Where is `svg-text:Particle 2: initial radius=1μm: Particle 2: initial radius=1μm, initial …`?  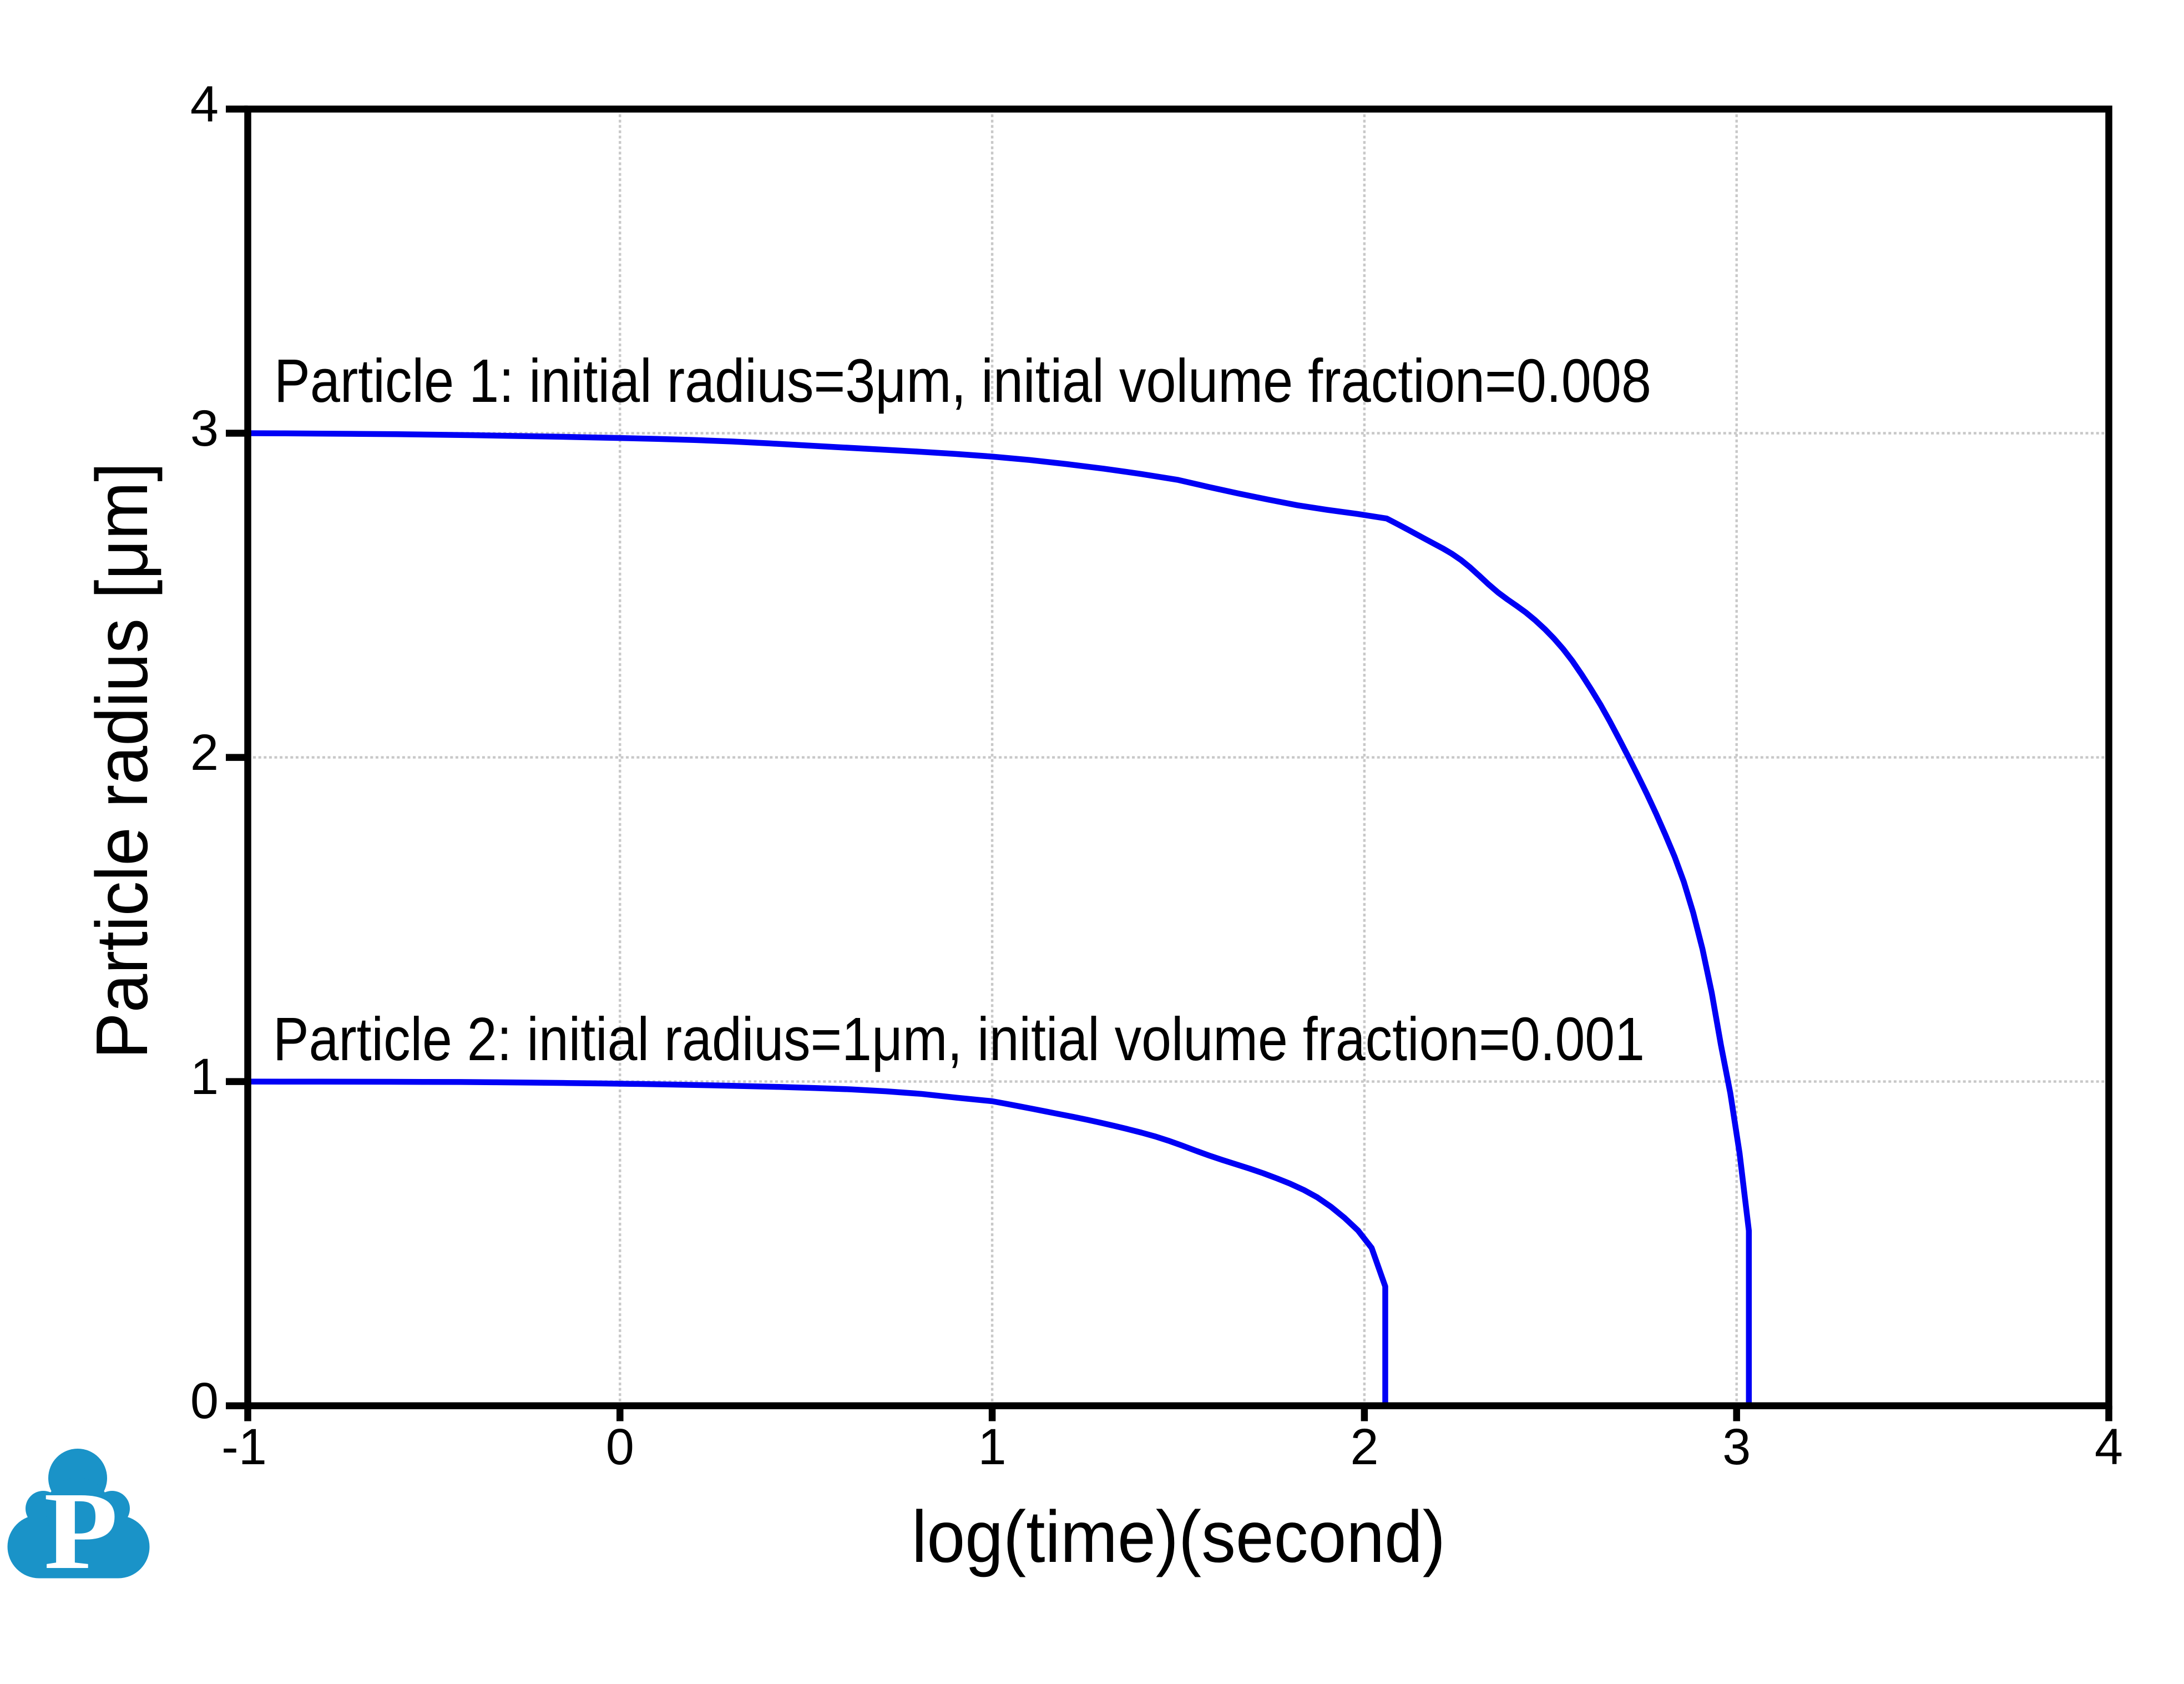 svg-text:Particle 2: initial radius=1μm: Particle 2: initial radius=1μm, initial … is located at coordinates (959, 1039).